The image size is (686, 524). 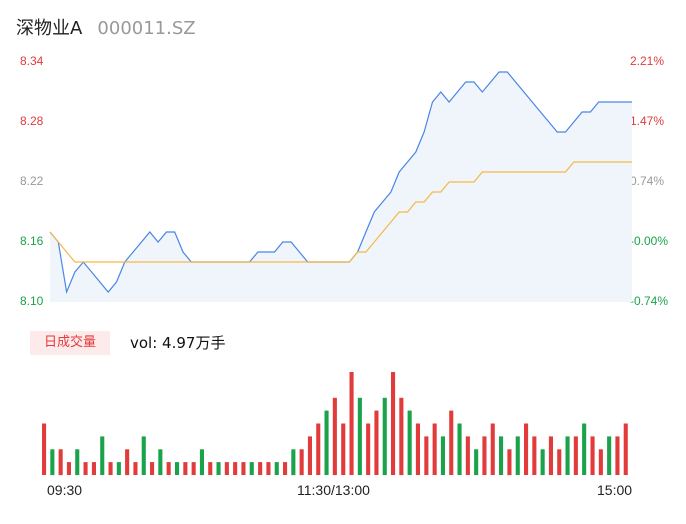 What do you see at coordinates (615, 490) in the screenshot?
I see `time-tick: 15:00` at bounding box center [615, 490].